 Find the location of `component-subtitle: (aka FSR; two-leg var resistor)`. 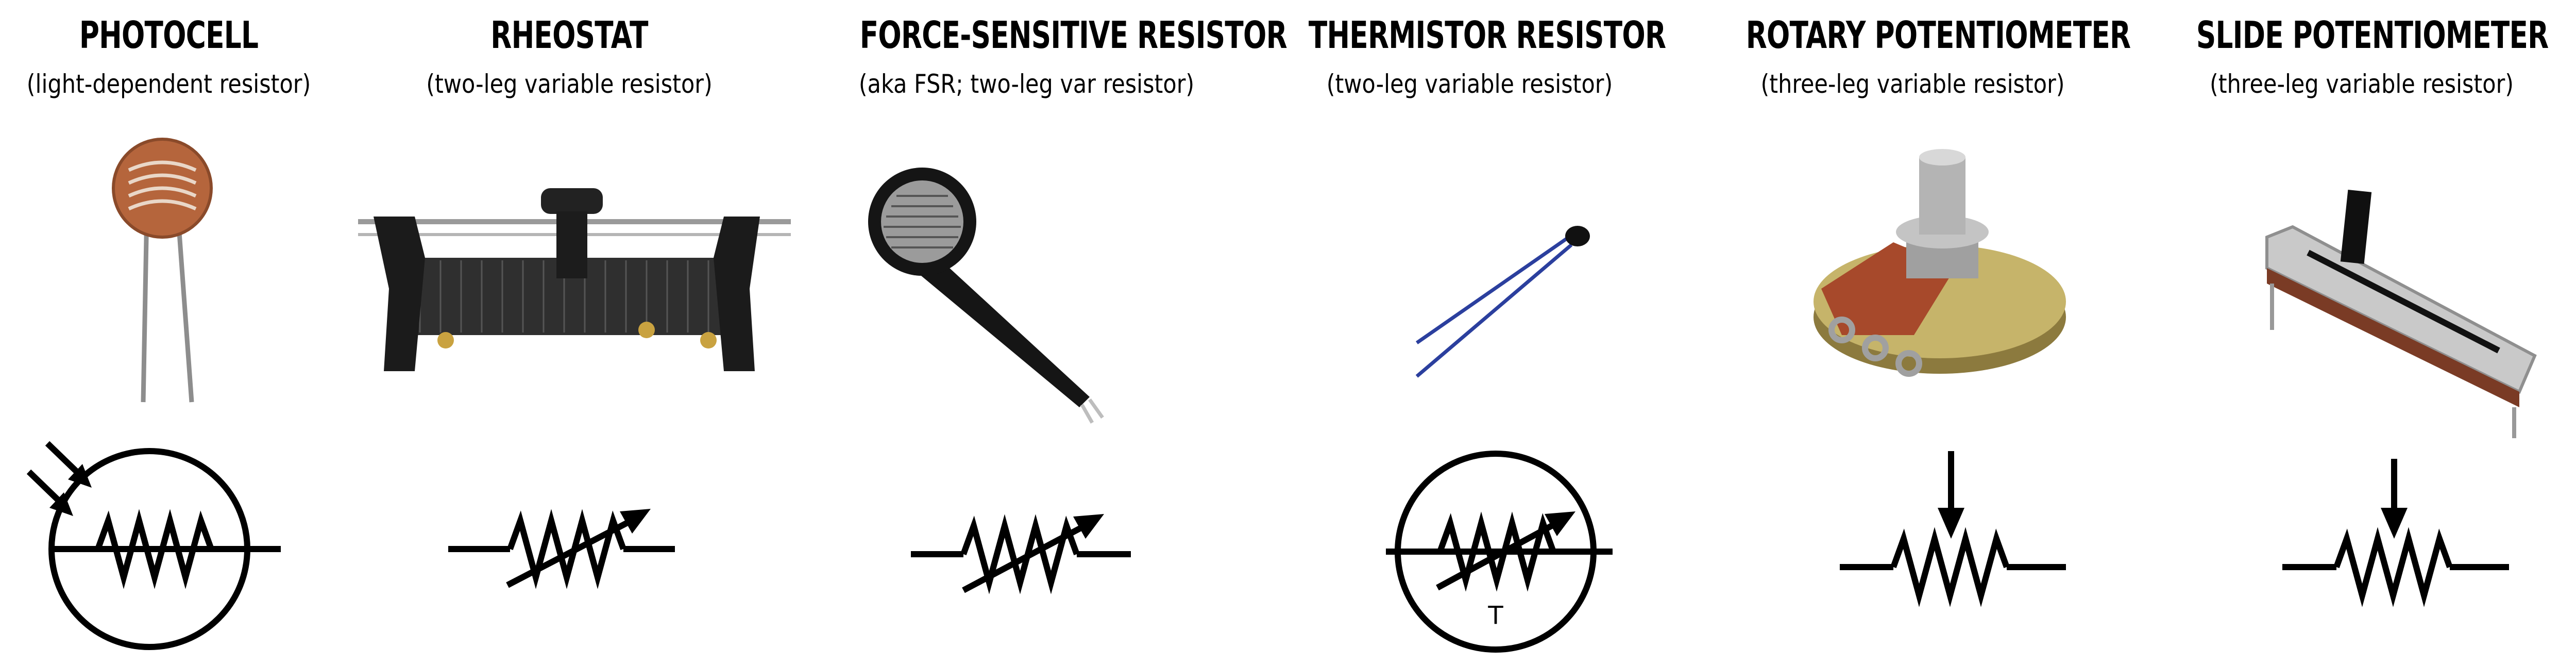

component-subtitle: (aka FSR; two-leg var resistor) is located at coordinates (1026, 84).